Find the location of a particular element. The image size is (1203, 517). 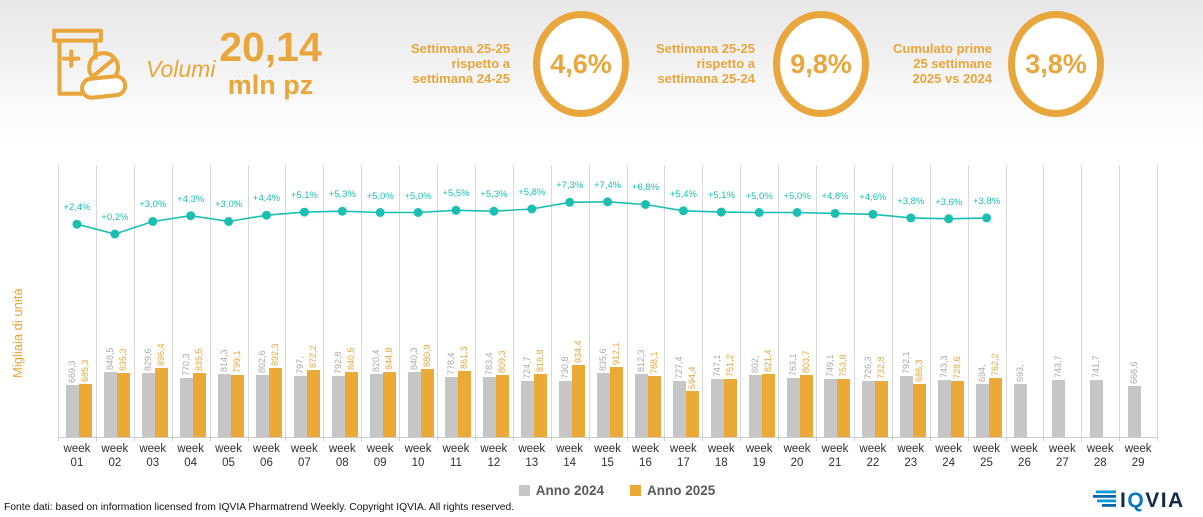

trend-pct-label: +7,4% is located at coordinates (607, 185).